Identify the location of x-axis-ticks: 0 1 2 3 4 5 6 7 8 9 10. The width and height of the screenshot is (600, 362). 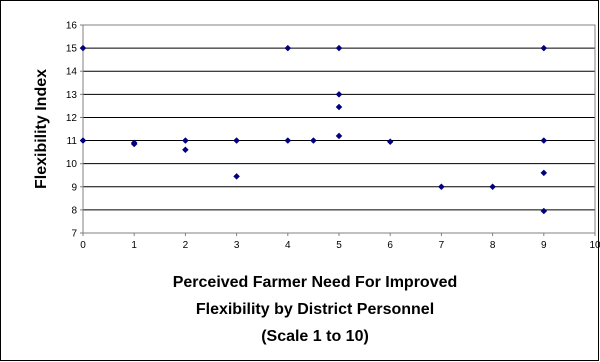
(340, 242).